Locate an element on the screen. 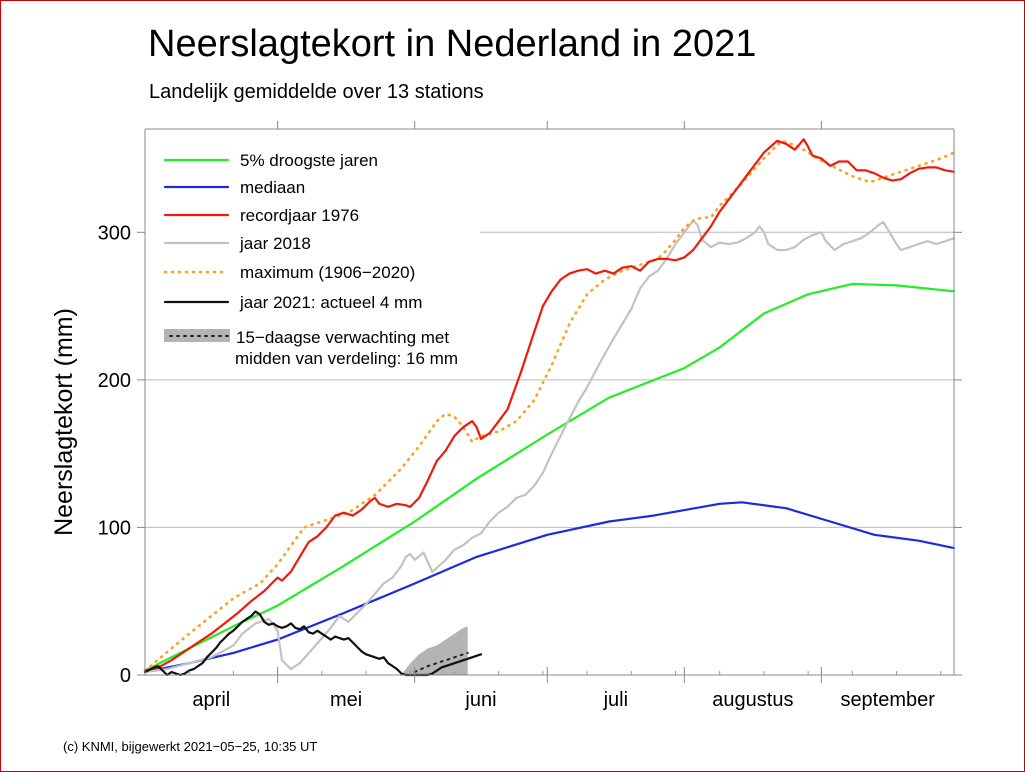 This screenshot has height=772, width=1025. legend-label-maximum: maximum (1906−2020) is located at coordinates (327, 272).